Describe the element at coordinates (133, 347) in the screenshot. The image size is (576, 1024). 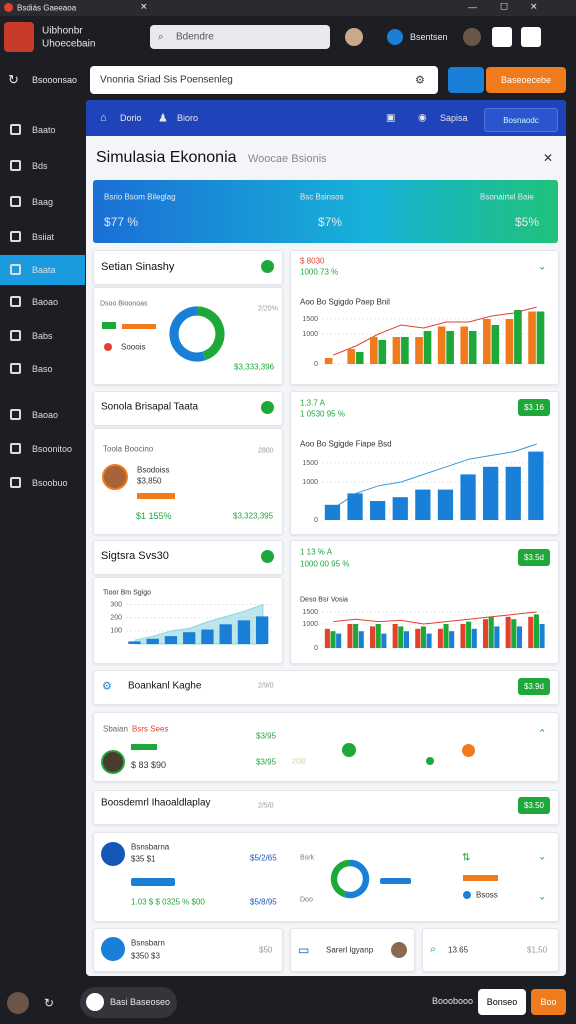
I see `legend-label: Sooois` at that location.